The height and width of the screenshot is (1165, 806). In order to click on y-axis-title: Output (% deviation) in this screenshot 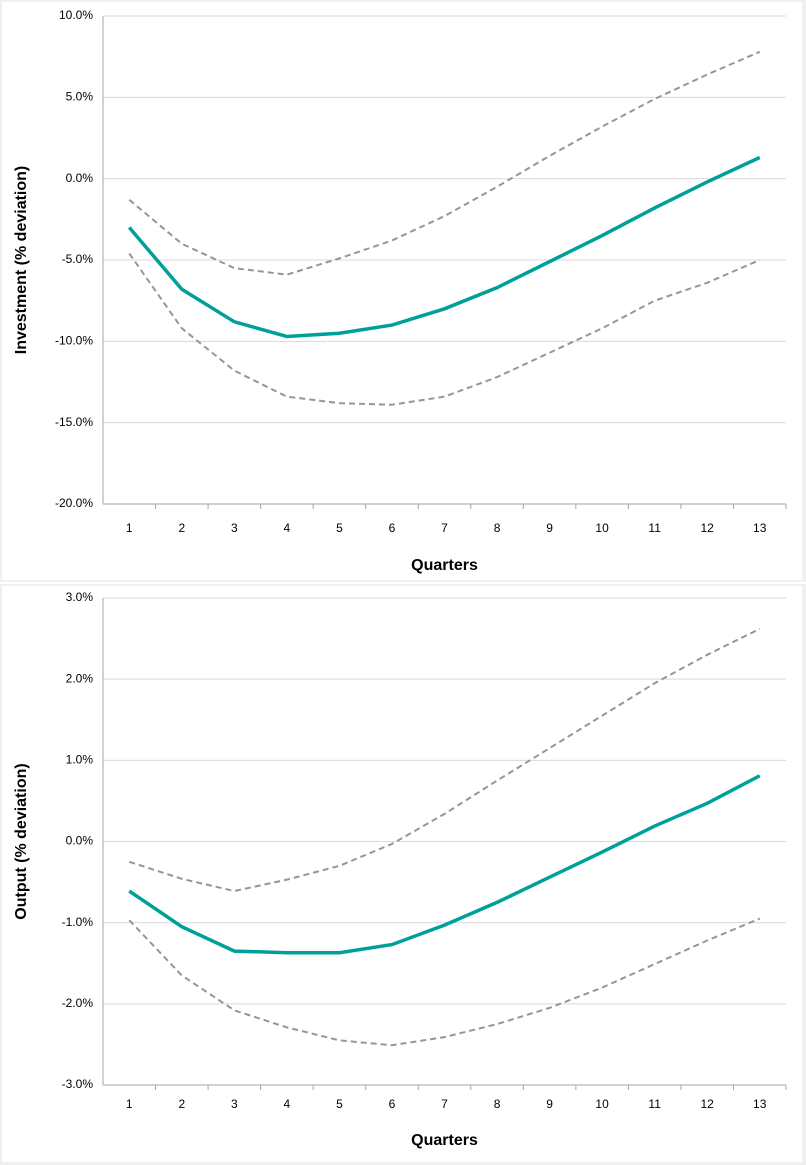, I will do `click(21, 841)`.